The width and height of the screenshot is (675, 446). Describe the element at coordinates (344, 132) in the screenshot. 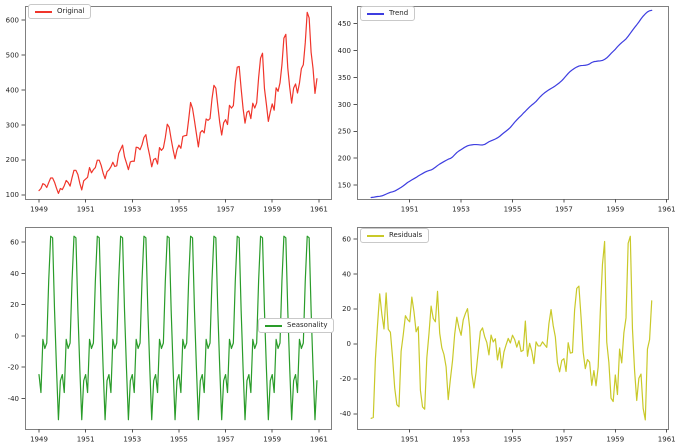

I see `y-tick-label: 250` at that location.